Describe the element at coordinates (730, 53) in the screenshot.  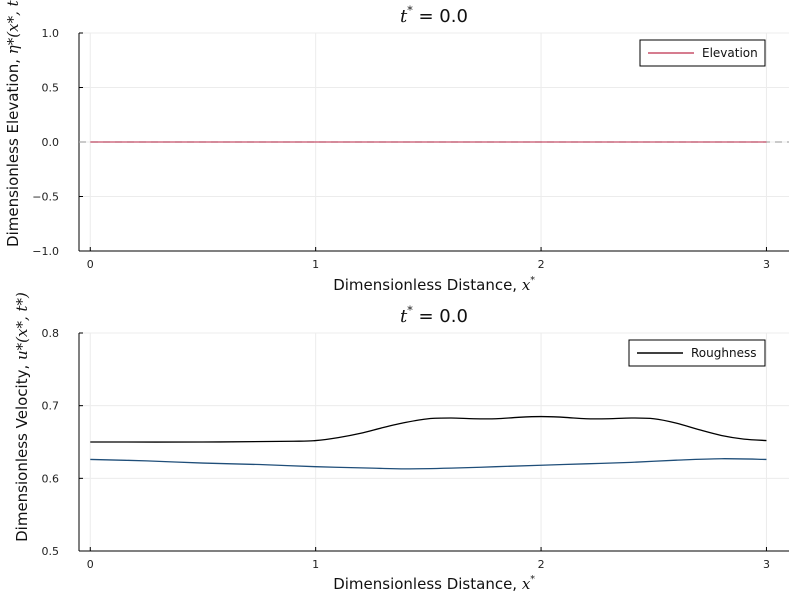
I see `legend-entry: Elevation` at that location.